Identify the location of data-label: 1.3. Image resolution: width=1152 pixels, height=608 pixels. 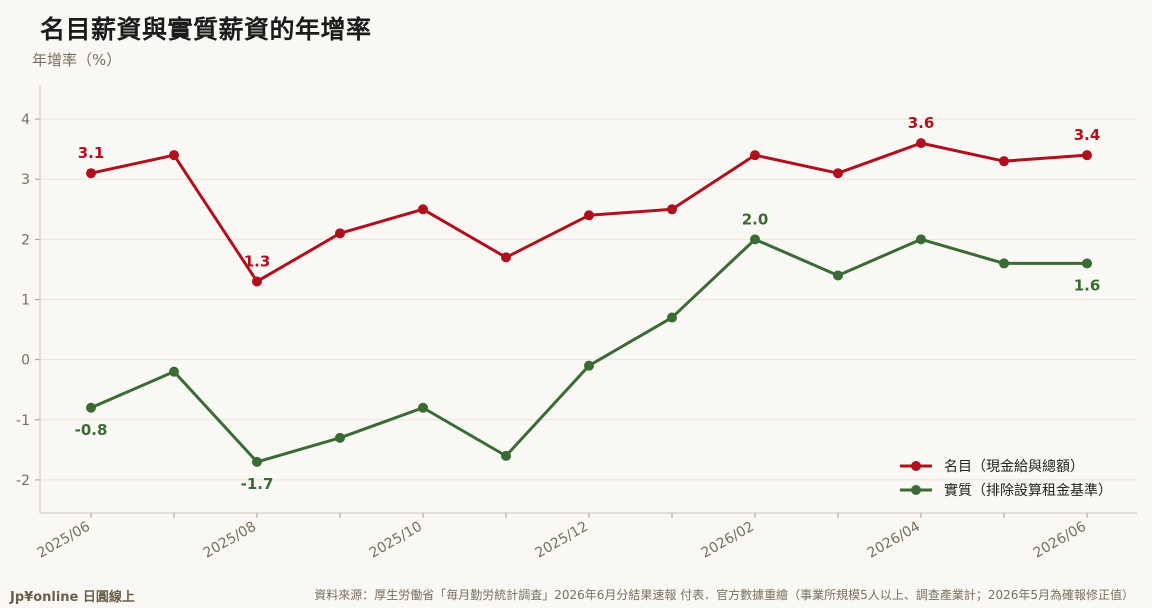
(257, 261).